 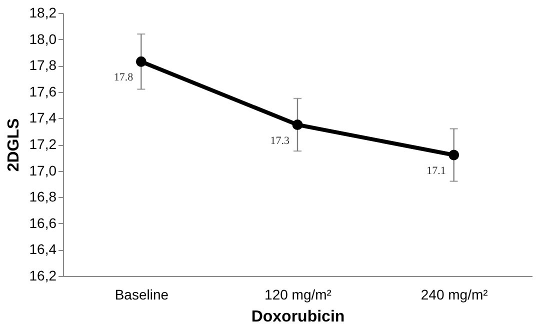 I want to click on y-tick-label: 17,8, so click(x=43, y=65).